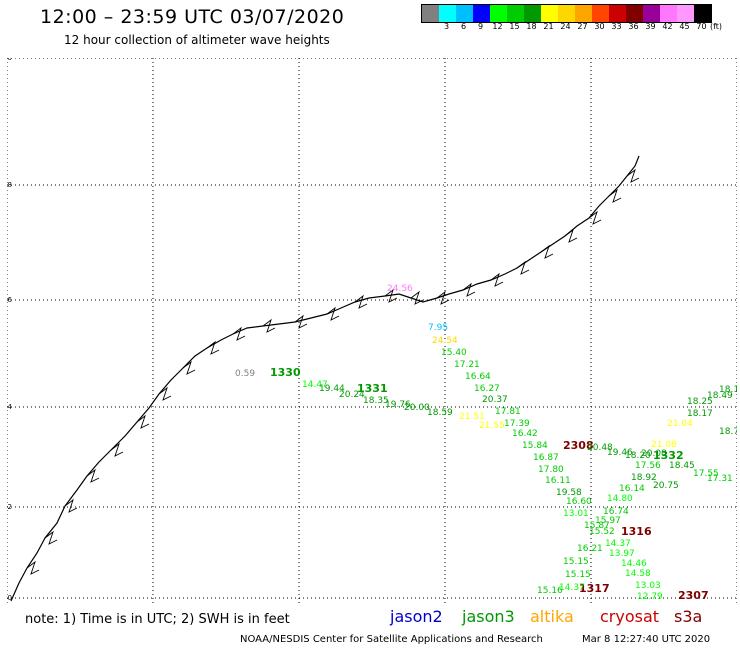  What do you see at coordinates (638, 456) in the screenshot?
I see `wave-height-reading: 18.20` at bounding box center [638, 456].